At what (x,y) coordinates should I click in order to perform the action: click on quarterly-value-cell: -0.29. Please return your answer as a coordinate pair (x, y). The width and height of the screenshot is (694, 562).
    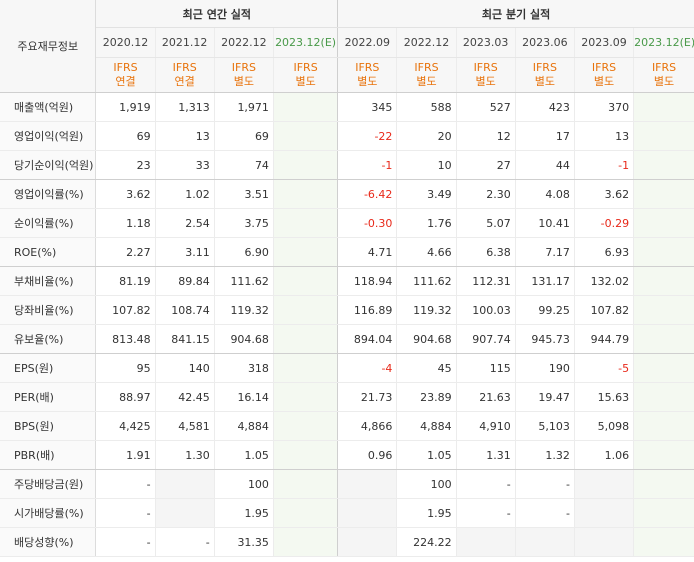
    Looking at the image, I should click on (603, 223).